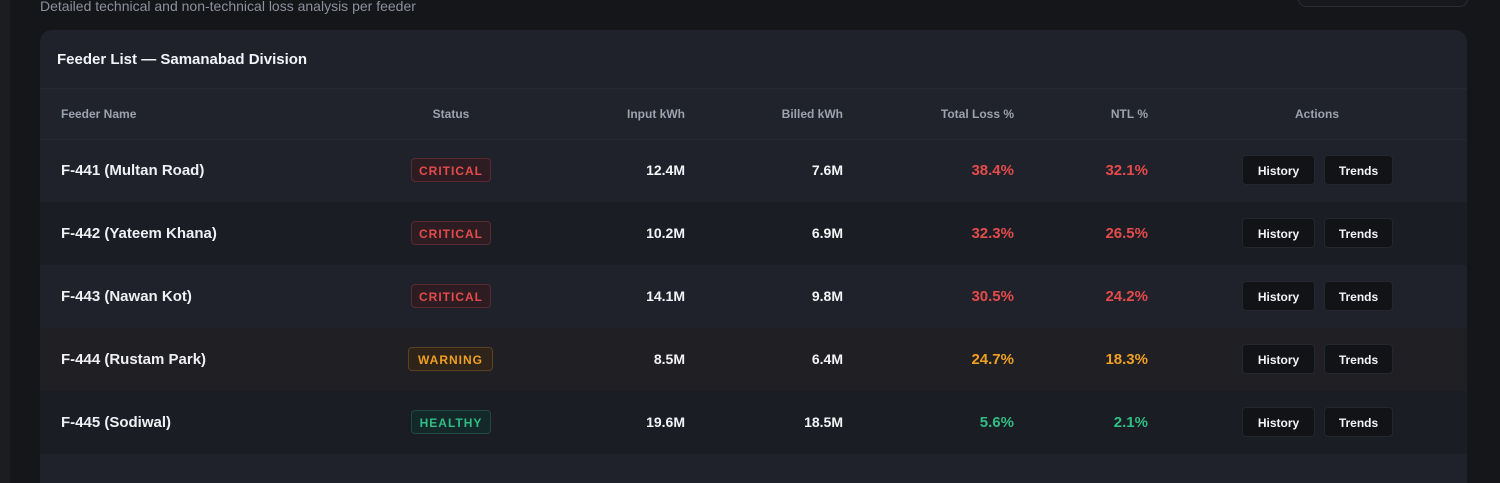 The image size is (1500, 483). I want to click on ntl-percent: 32.1%, so click(1126, 170).